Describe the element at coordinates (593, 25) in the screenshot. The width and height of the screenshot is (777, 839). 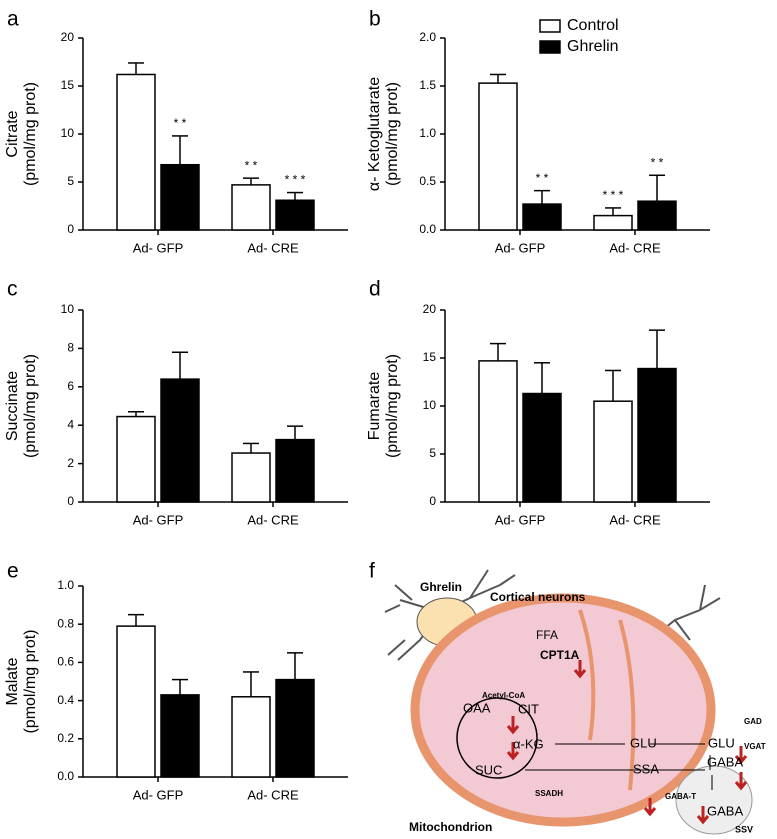
I see `legend-label: Control` at that location.